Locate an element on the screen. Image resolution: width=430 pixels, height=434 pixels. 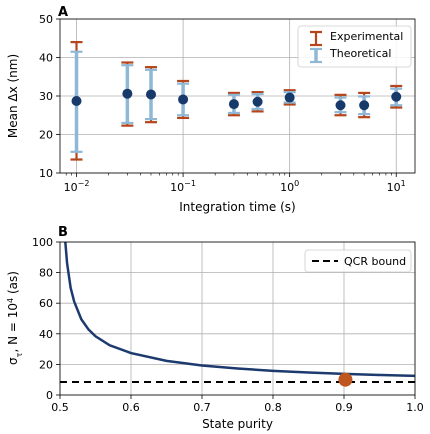
a-xtick-label: 10⁻¹ is located at coordinates (183, 186).